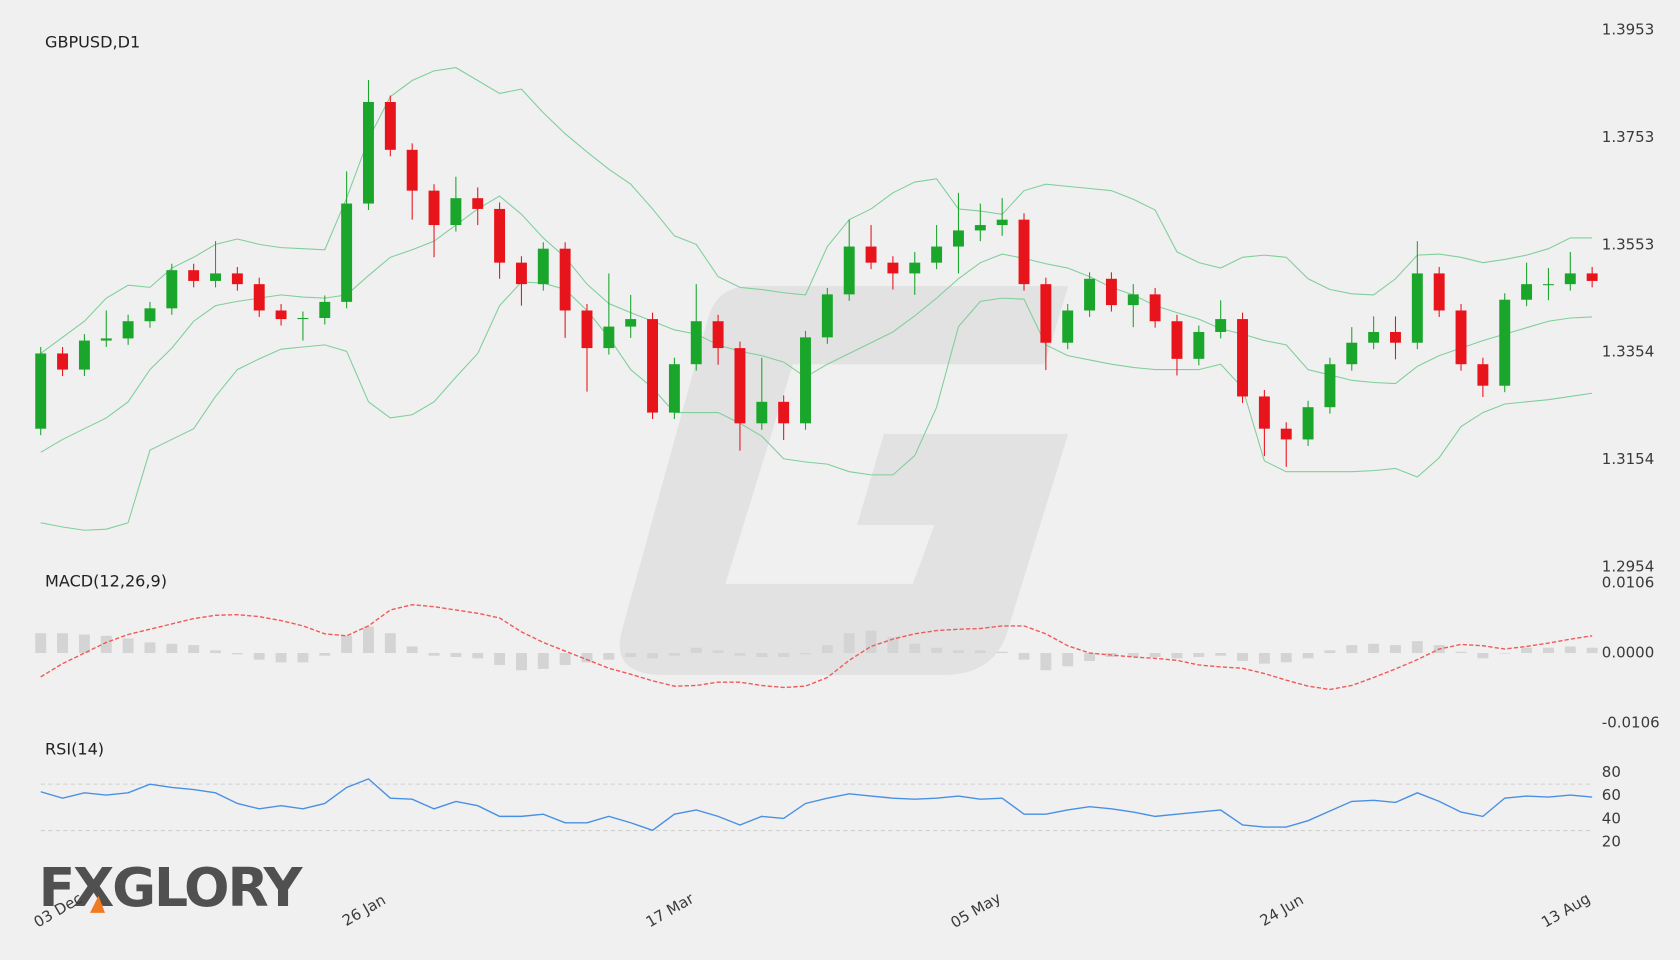 The height and width of the screenshot is (960, 1680). I want to click on watermark, so click(844, 480).